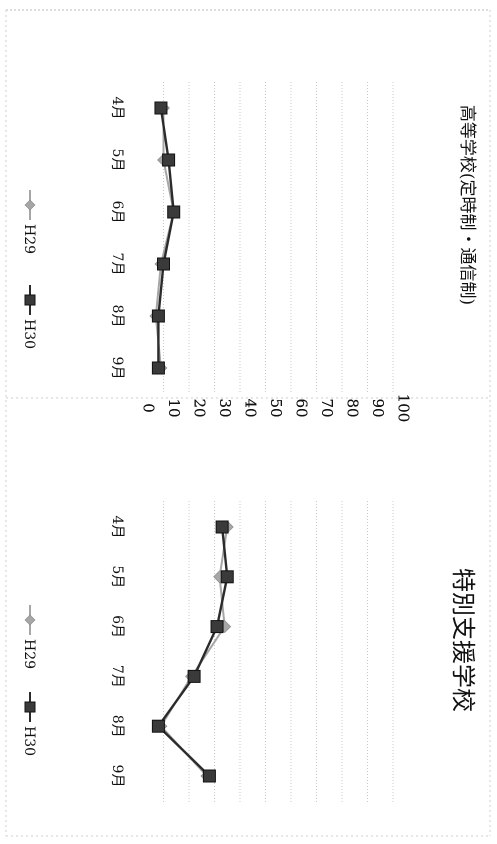 The image size is (497, 844). I want to click on y-tick-label: 70, so click(327, 407).